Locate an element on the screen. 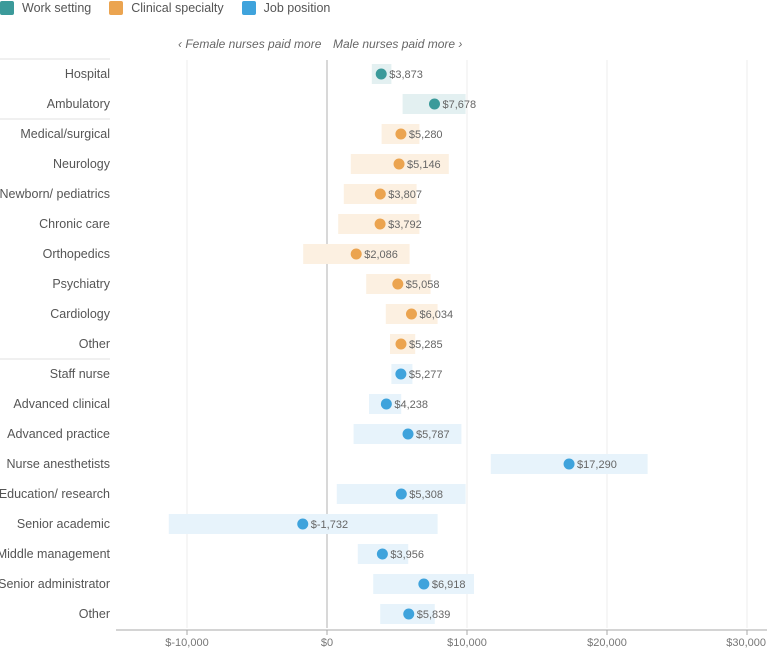  data-label: $7,678 is located at coordinates (459, 105).